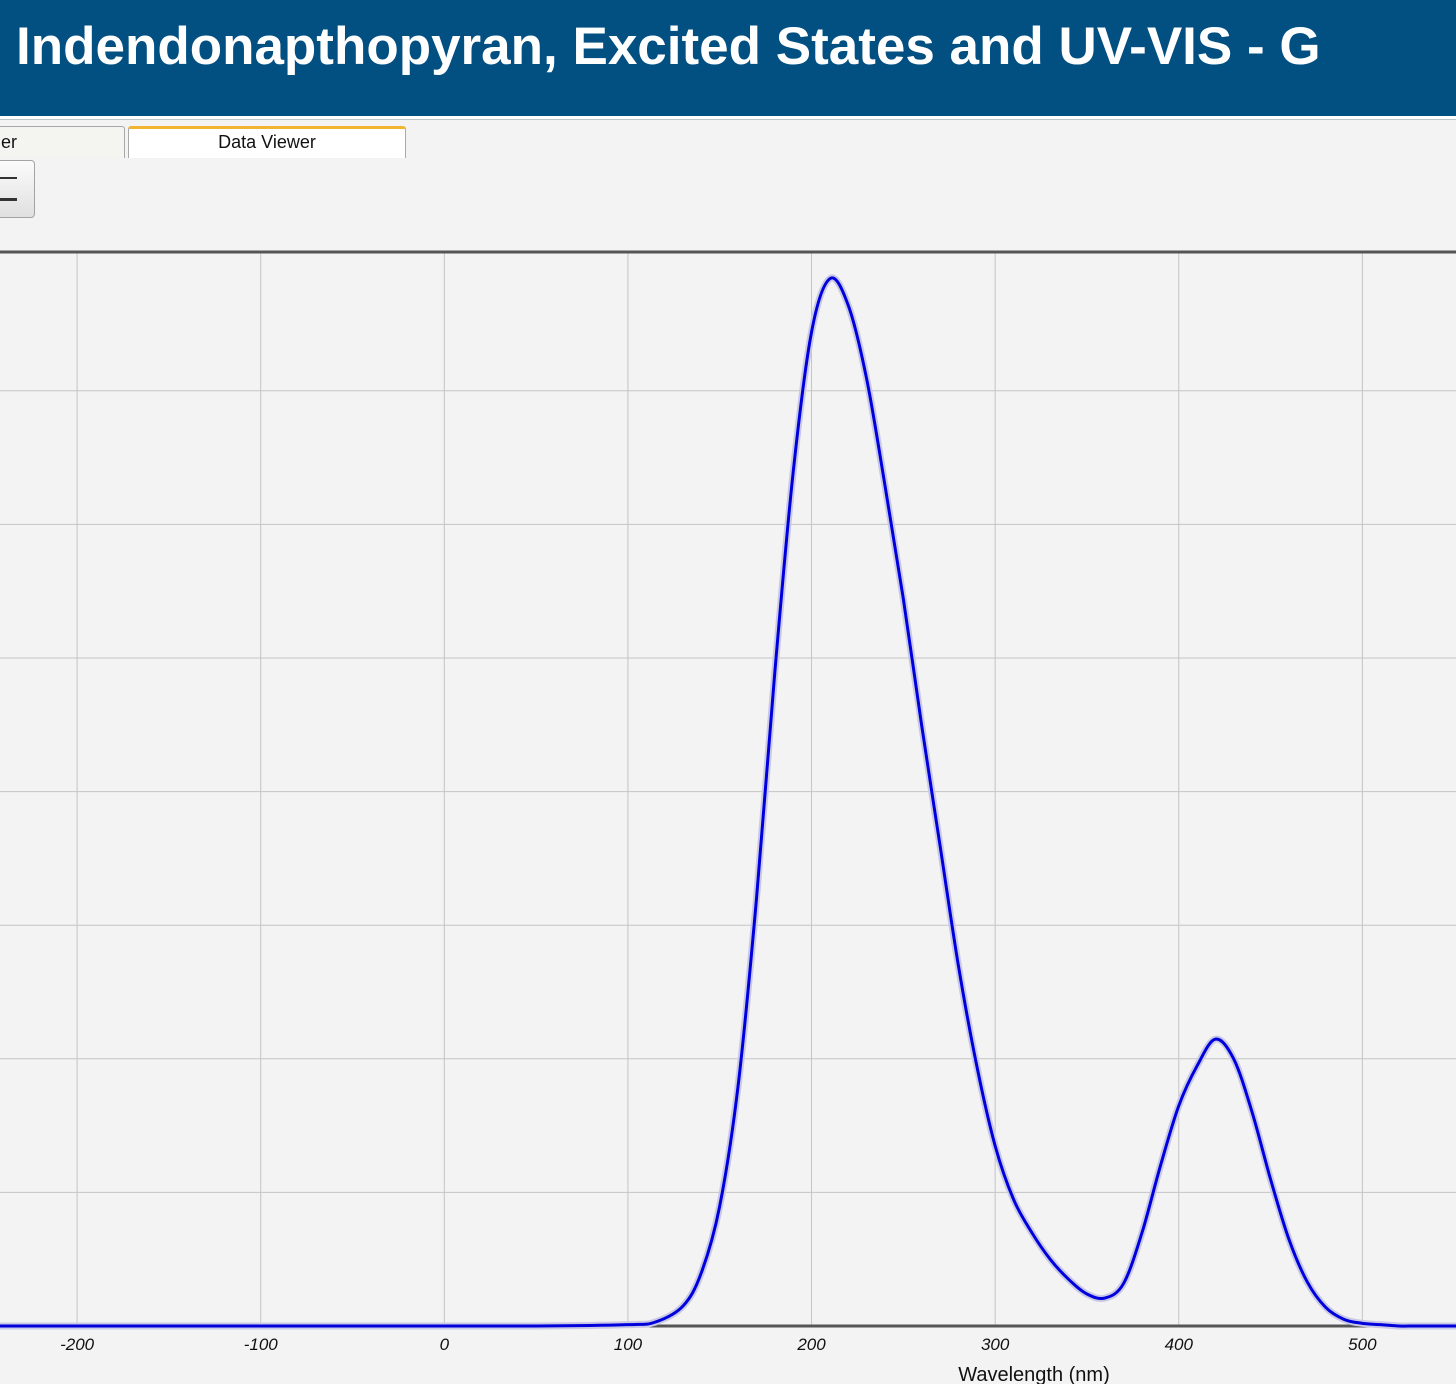 The width and height of the screenshot is (1456, 1384). I want to click on zoom-out-button, so click(17, 189).